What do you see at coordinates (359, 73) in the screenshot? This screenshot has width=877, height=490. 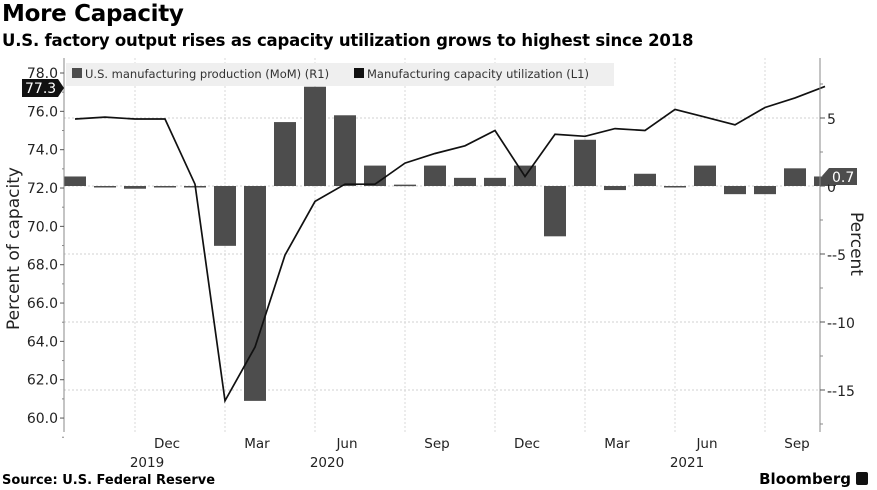 I see `legend-swatch-line` at bounding box center [359, 73].